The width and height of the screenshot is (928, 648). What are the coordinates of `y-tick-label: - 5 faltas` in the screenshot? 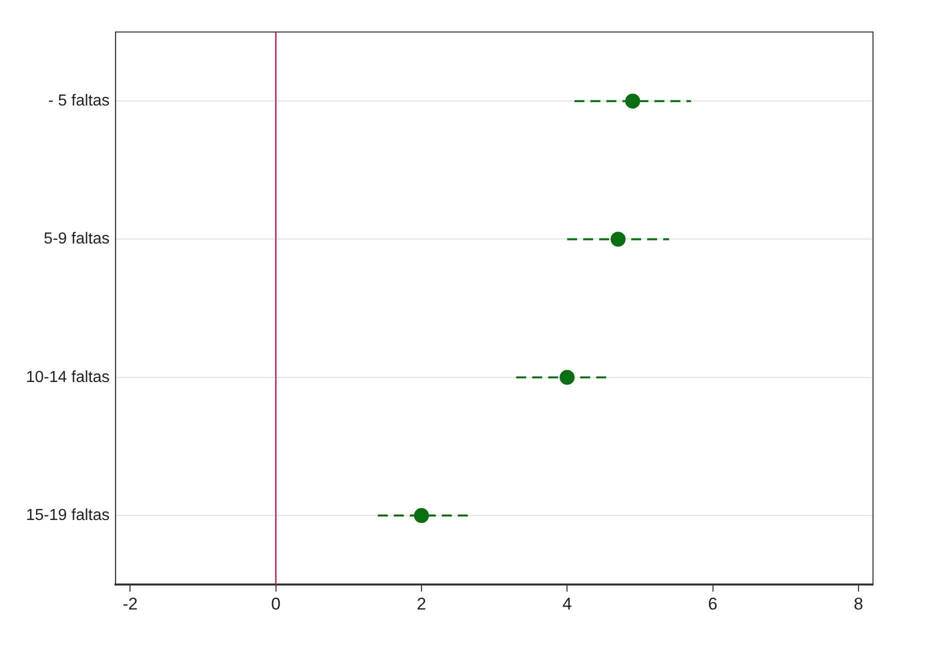 It's located at (79, 101).